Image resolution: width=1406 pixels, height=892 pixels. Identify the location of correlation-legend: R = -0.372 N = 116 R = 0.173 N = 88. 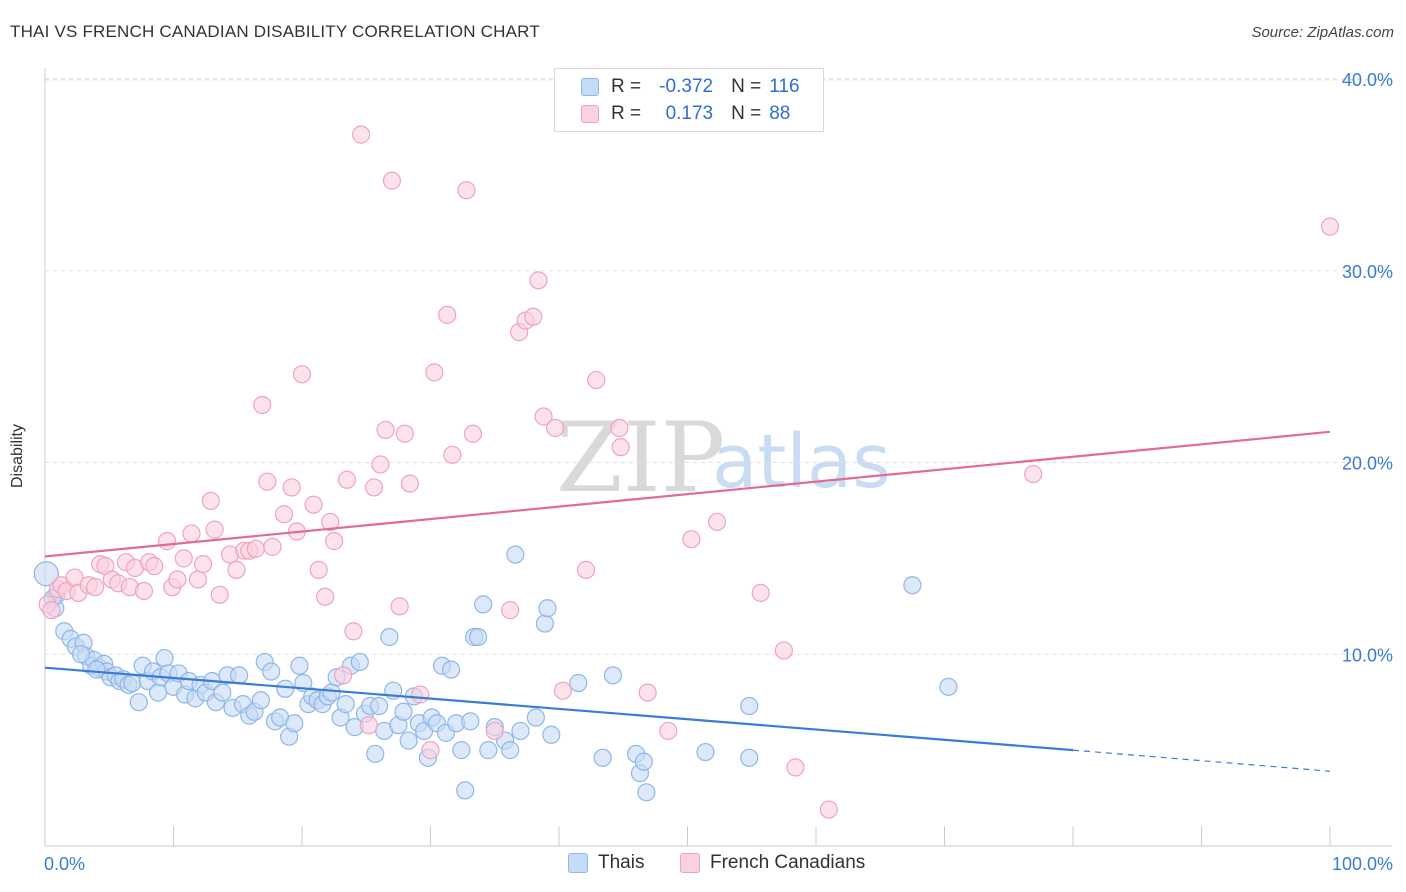
(689, 100).